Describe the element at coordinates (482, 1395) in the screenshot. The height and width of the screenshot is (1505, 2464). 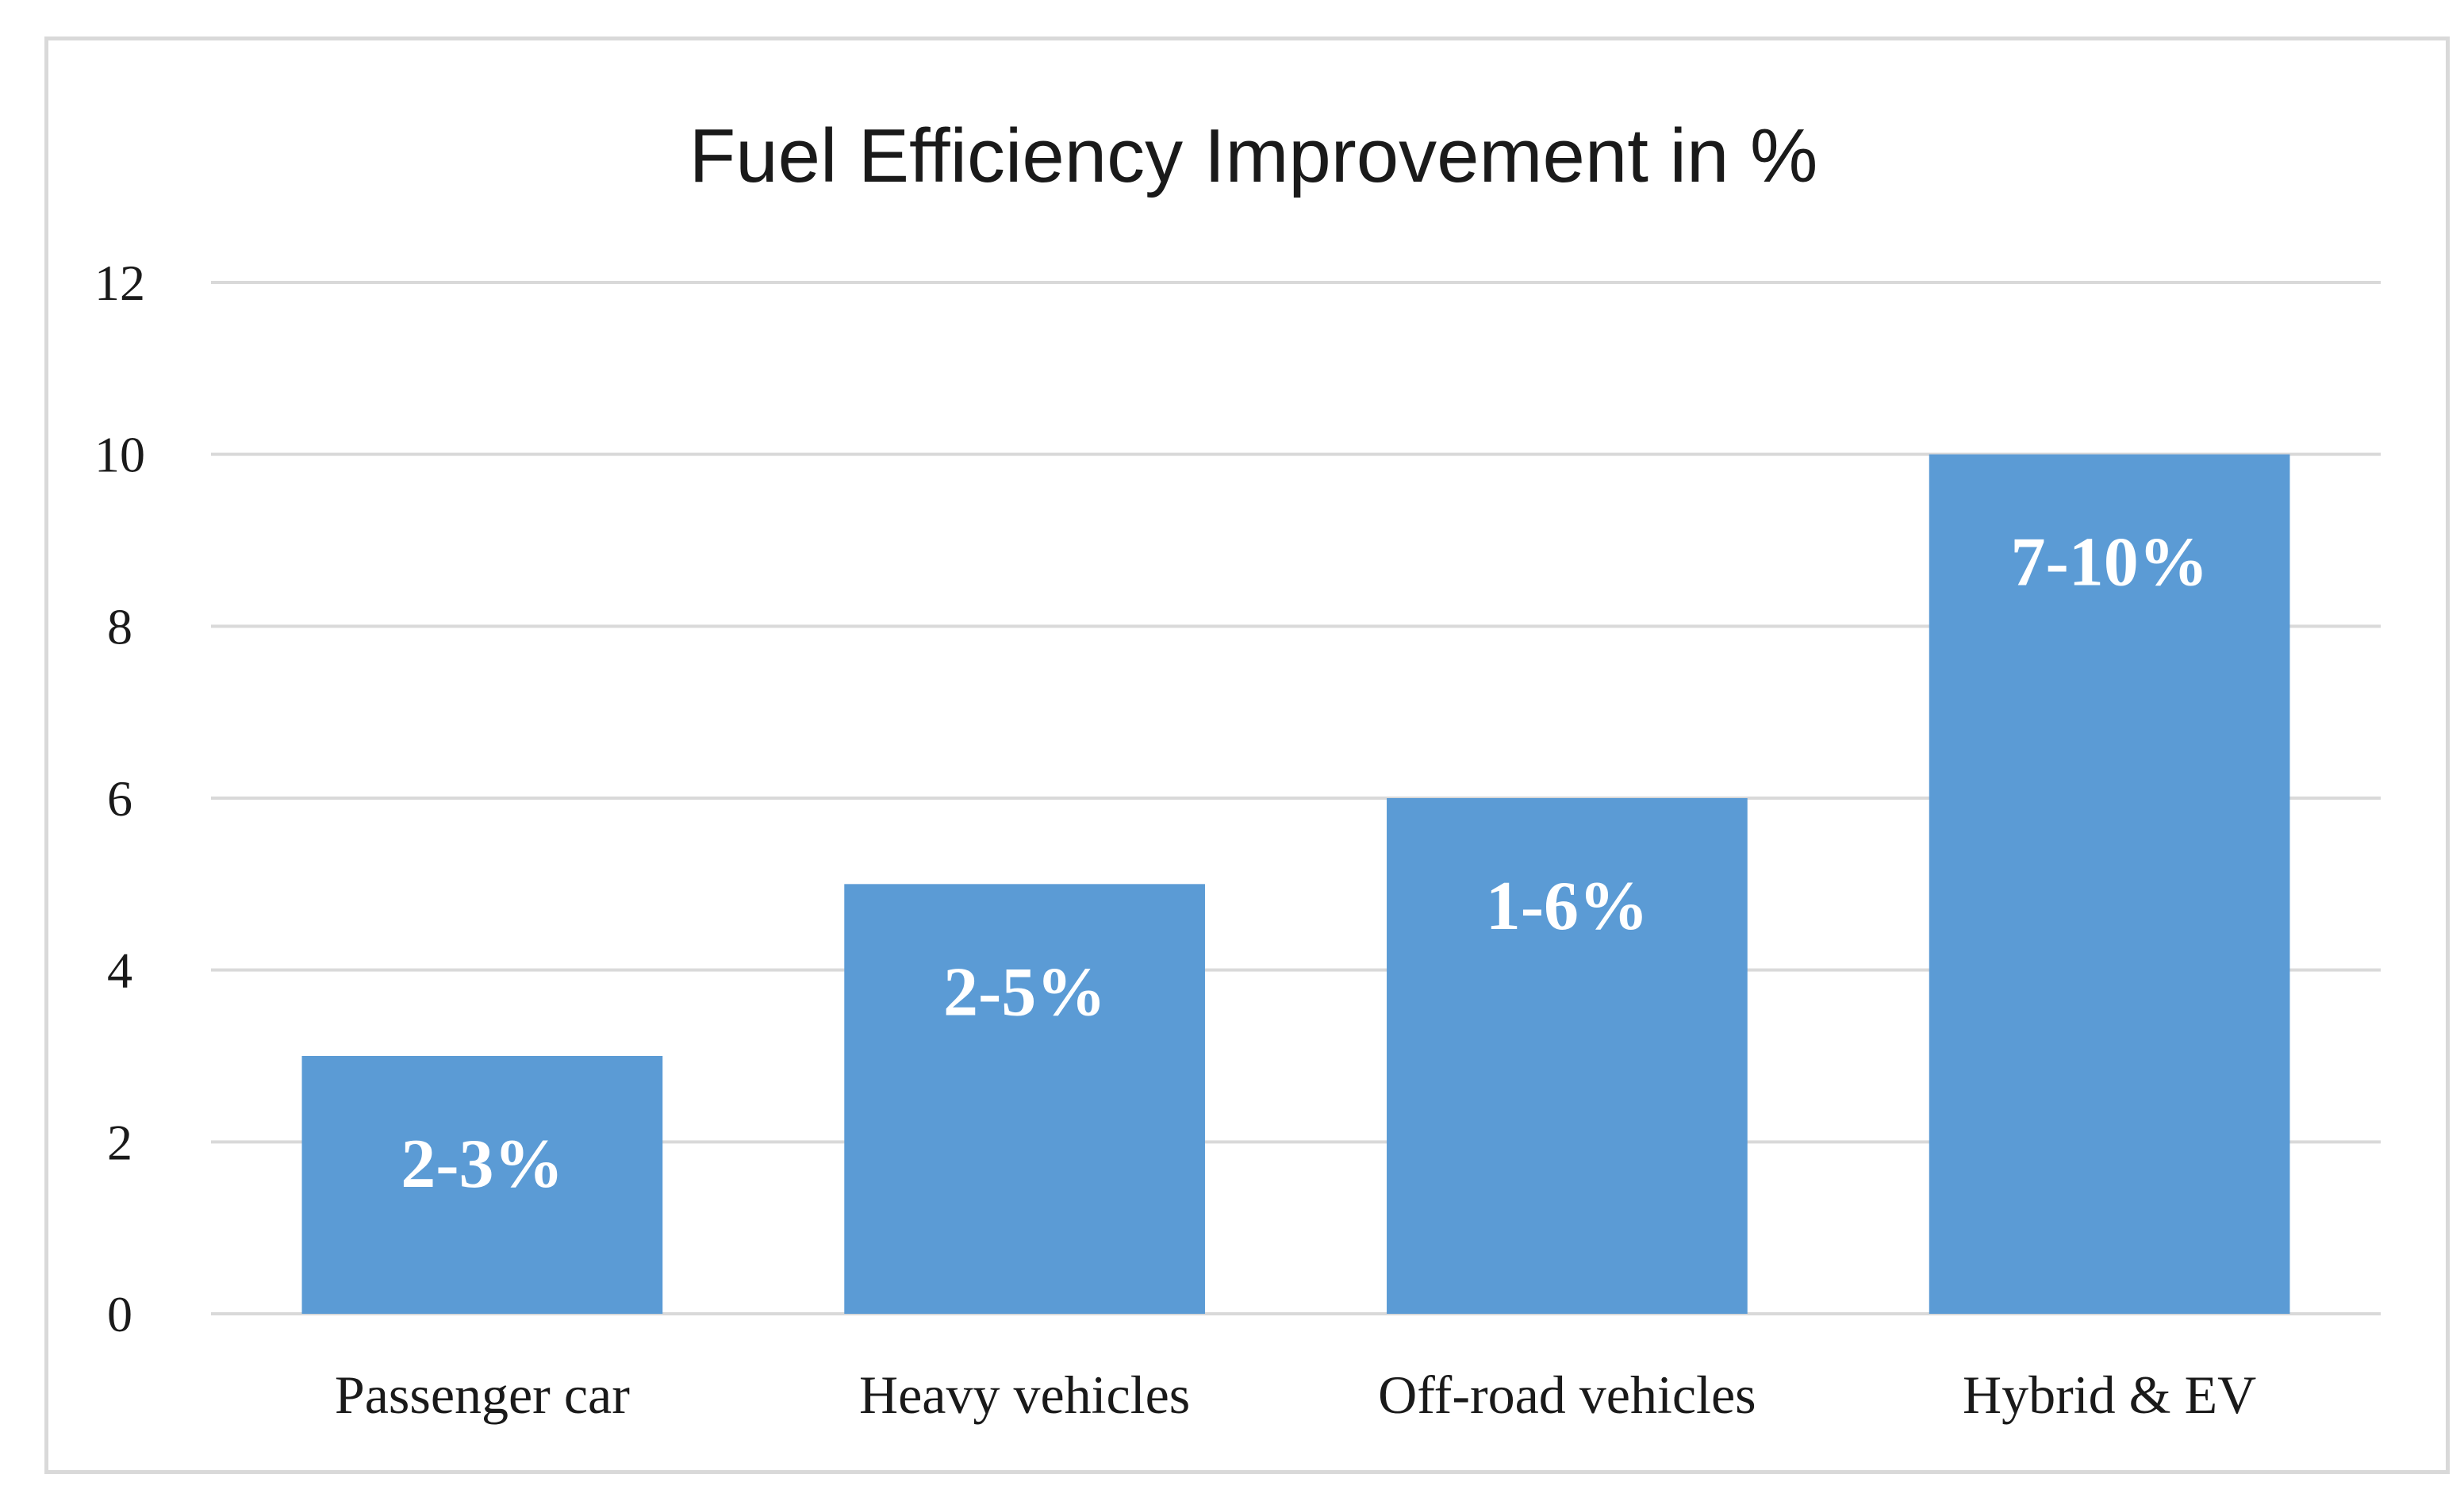
I see `x-category-label: Passenger car` at that location.